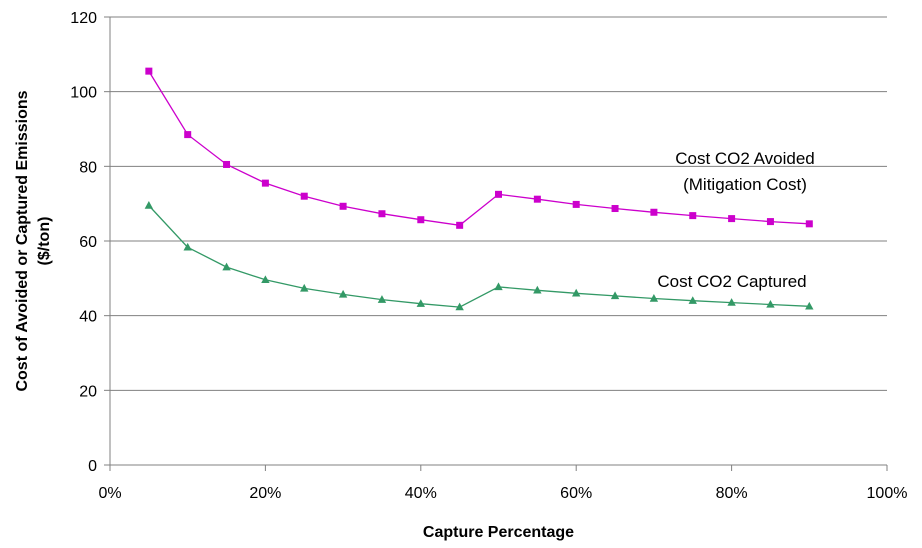 This screenshot has width=922, height=548. Describe the element at coordinates (88, 317) in the screenshot. I see `y-tick-label: 40` at that location.